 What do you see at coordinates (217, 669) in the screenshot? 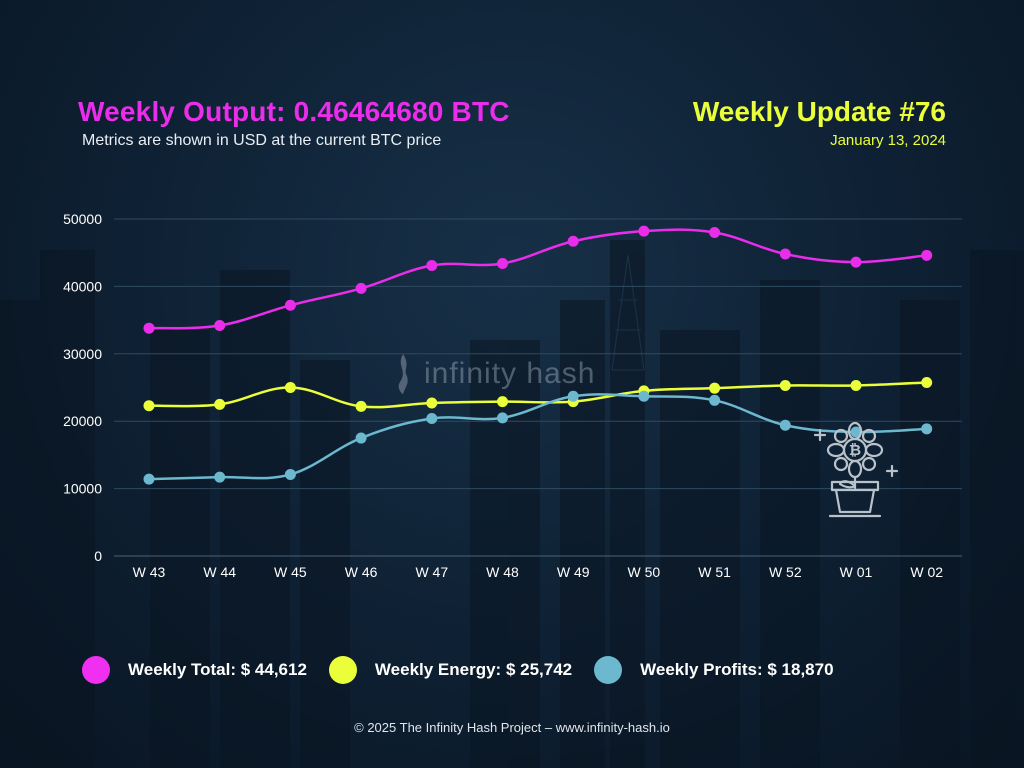
I see `legend-label-total: Weekly Total: $ 44,612` at bounding box center [217, 669].